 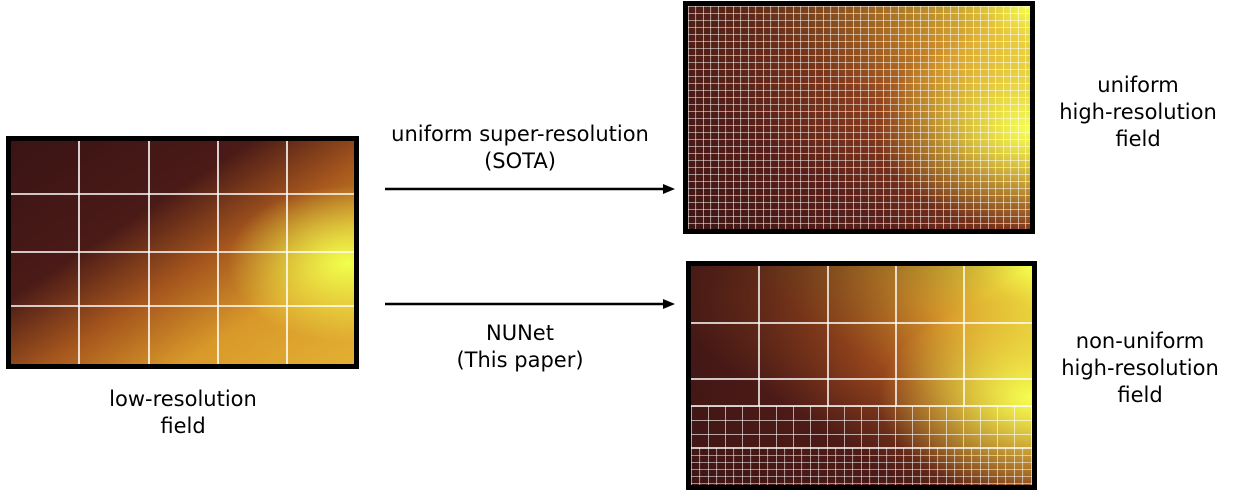 I want to click on uniform-line3: field, so click(x=1138, y=139).